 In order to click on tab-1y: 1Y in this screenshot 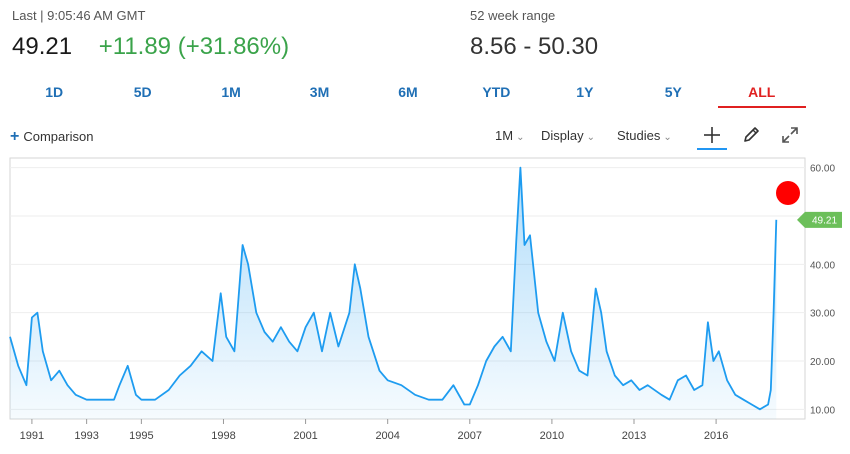, I will do `click(585, 92)`.